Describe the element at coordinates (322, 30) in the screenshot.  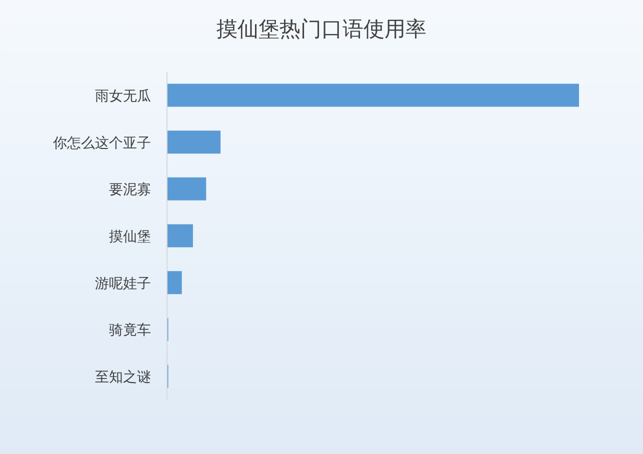
I see `chart-title: 摸仙堡热门口语使用率` at that location.